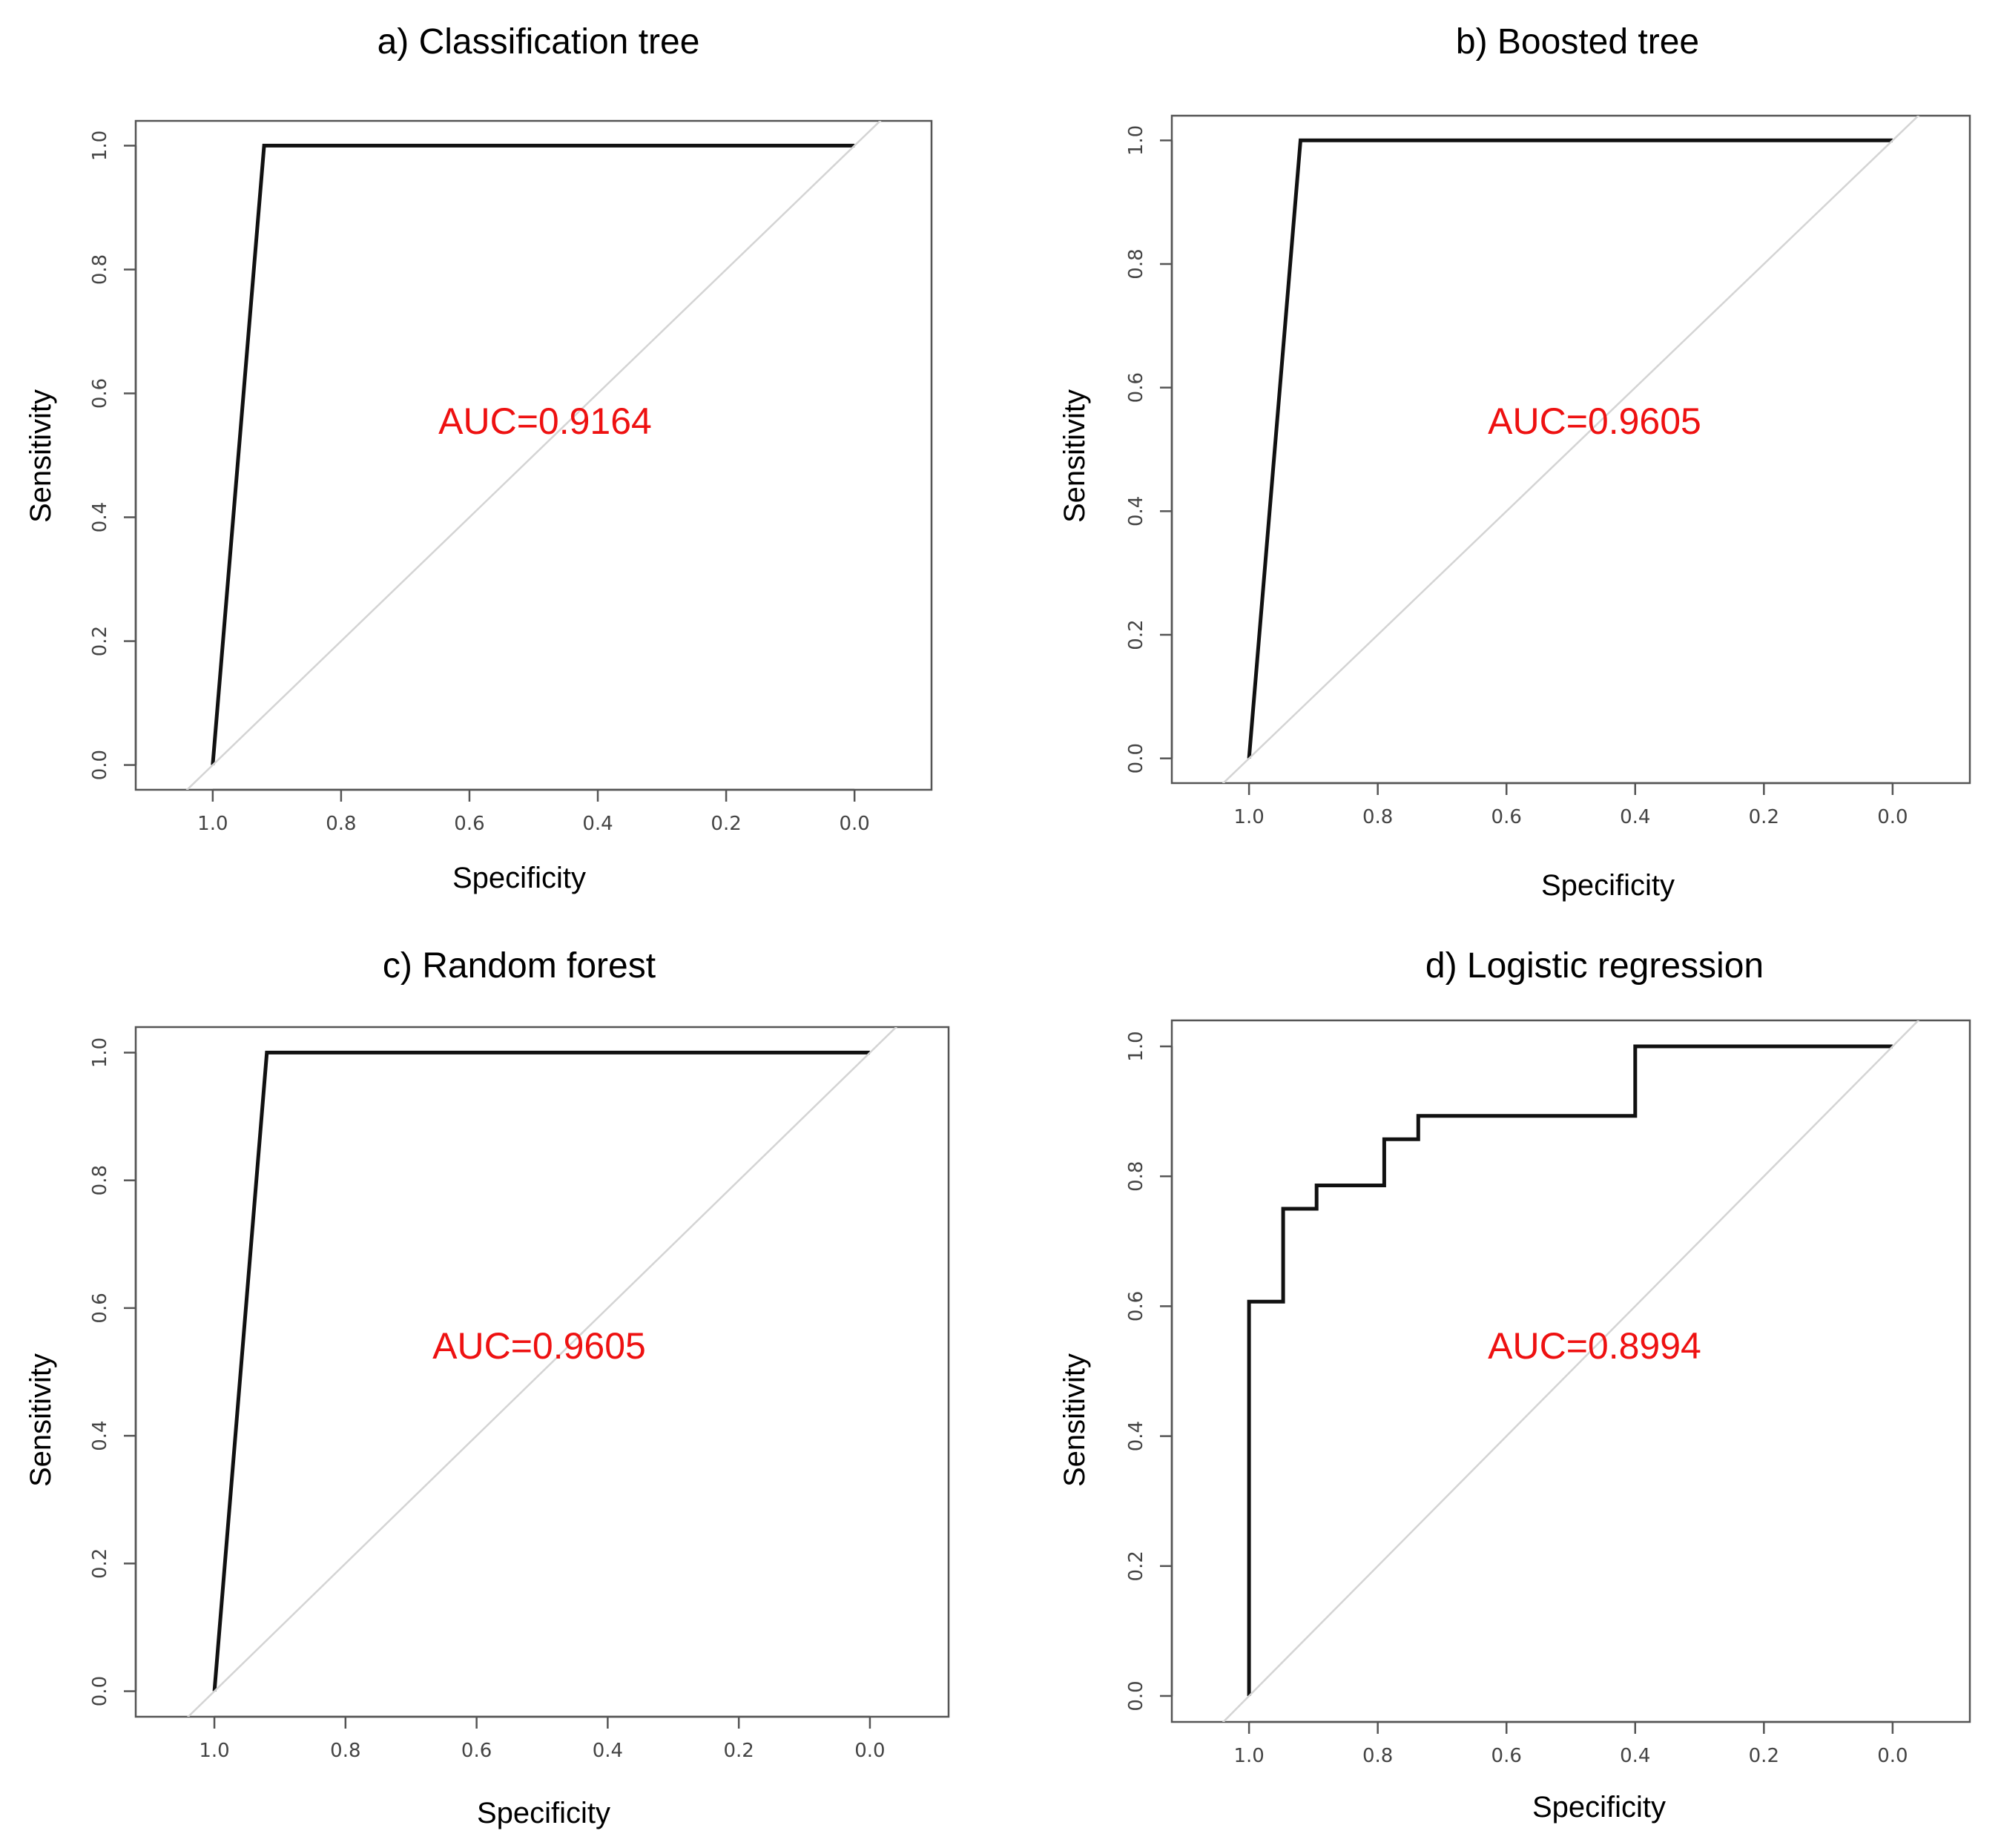  What do you see at coordinates (545, 421) in the screenshot?
I see `auc-label: AUC=0.9164` at bounding box center [545, 421].